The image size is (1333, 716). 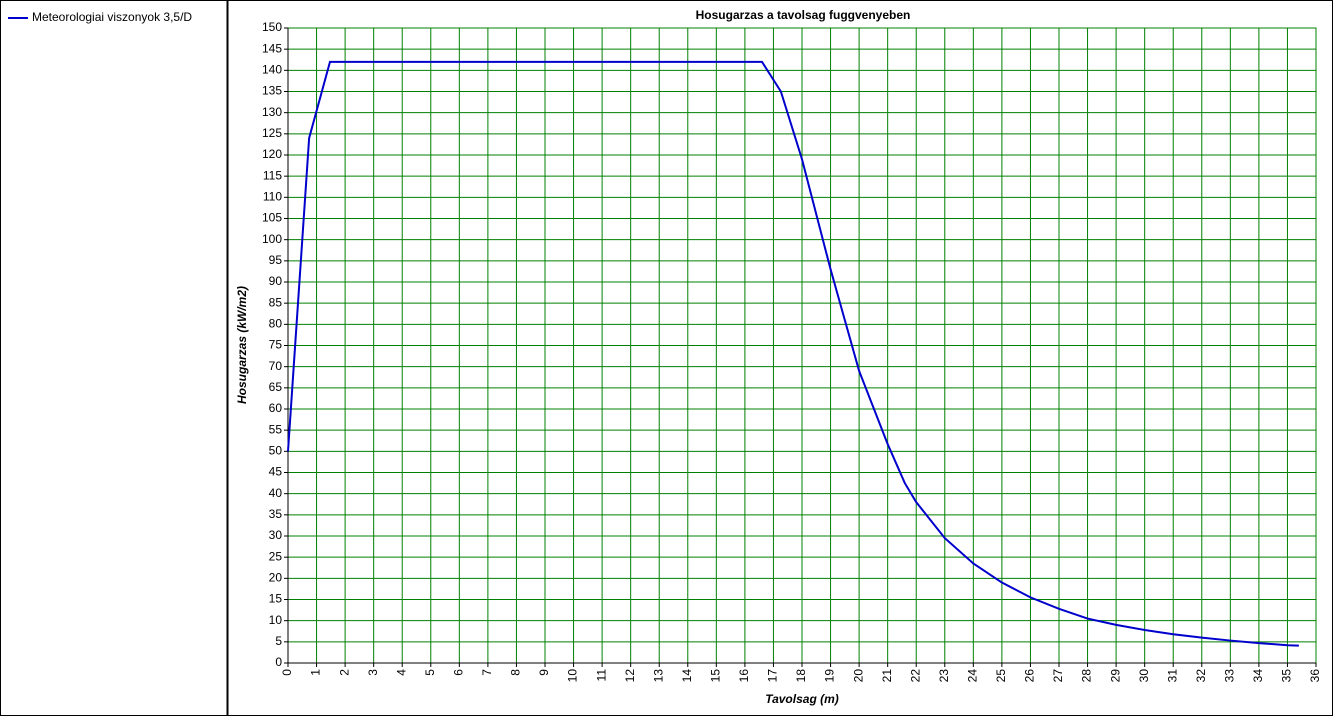 I want to click on x-tick-label: 24, so click(x=973, y=676).